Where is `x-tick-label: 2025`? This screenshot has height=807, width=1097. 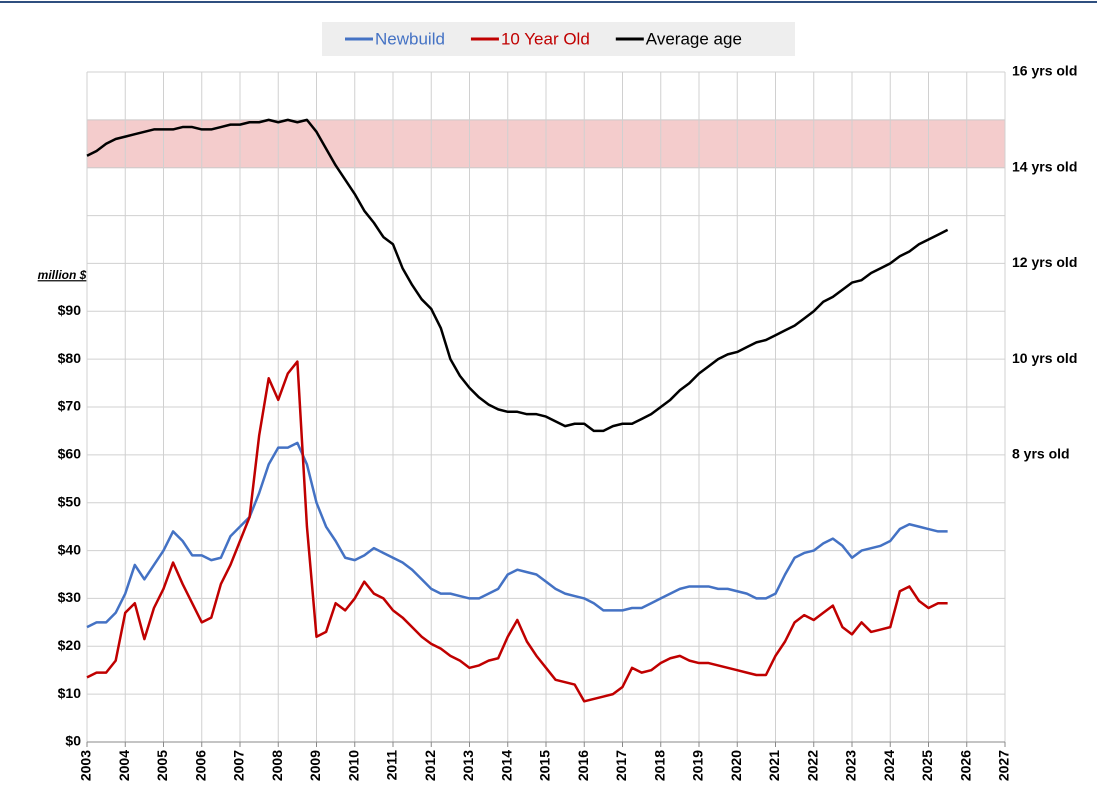
x-tick-label: 2025 is located at coordinates (927, 765).